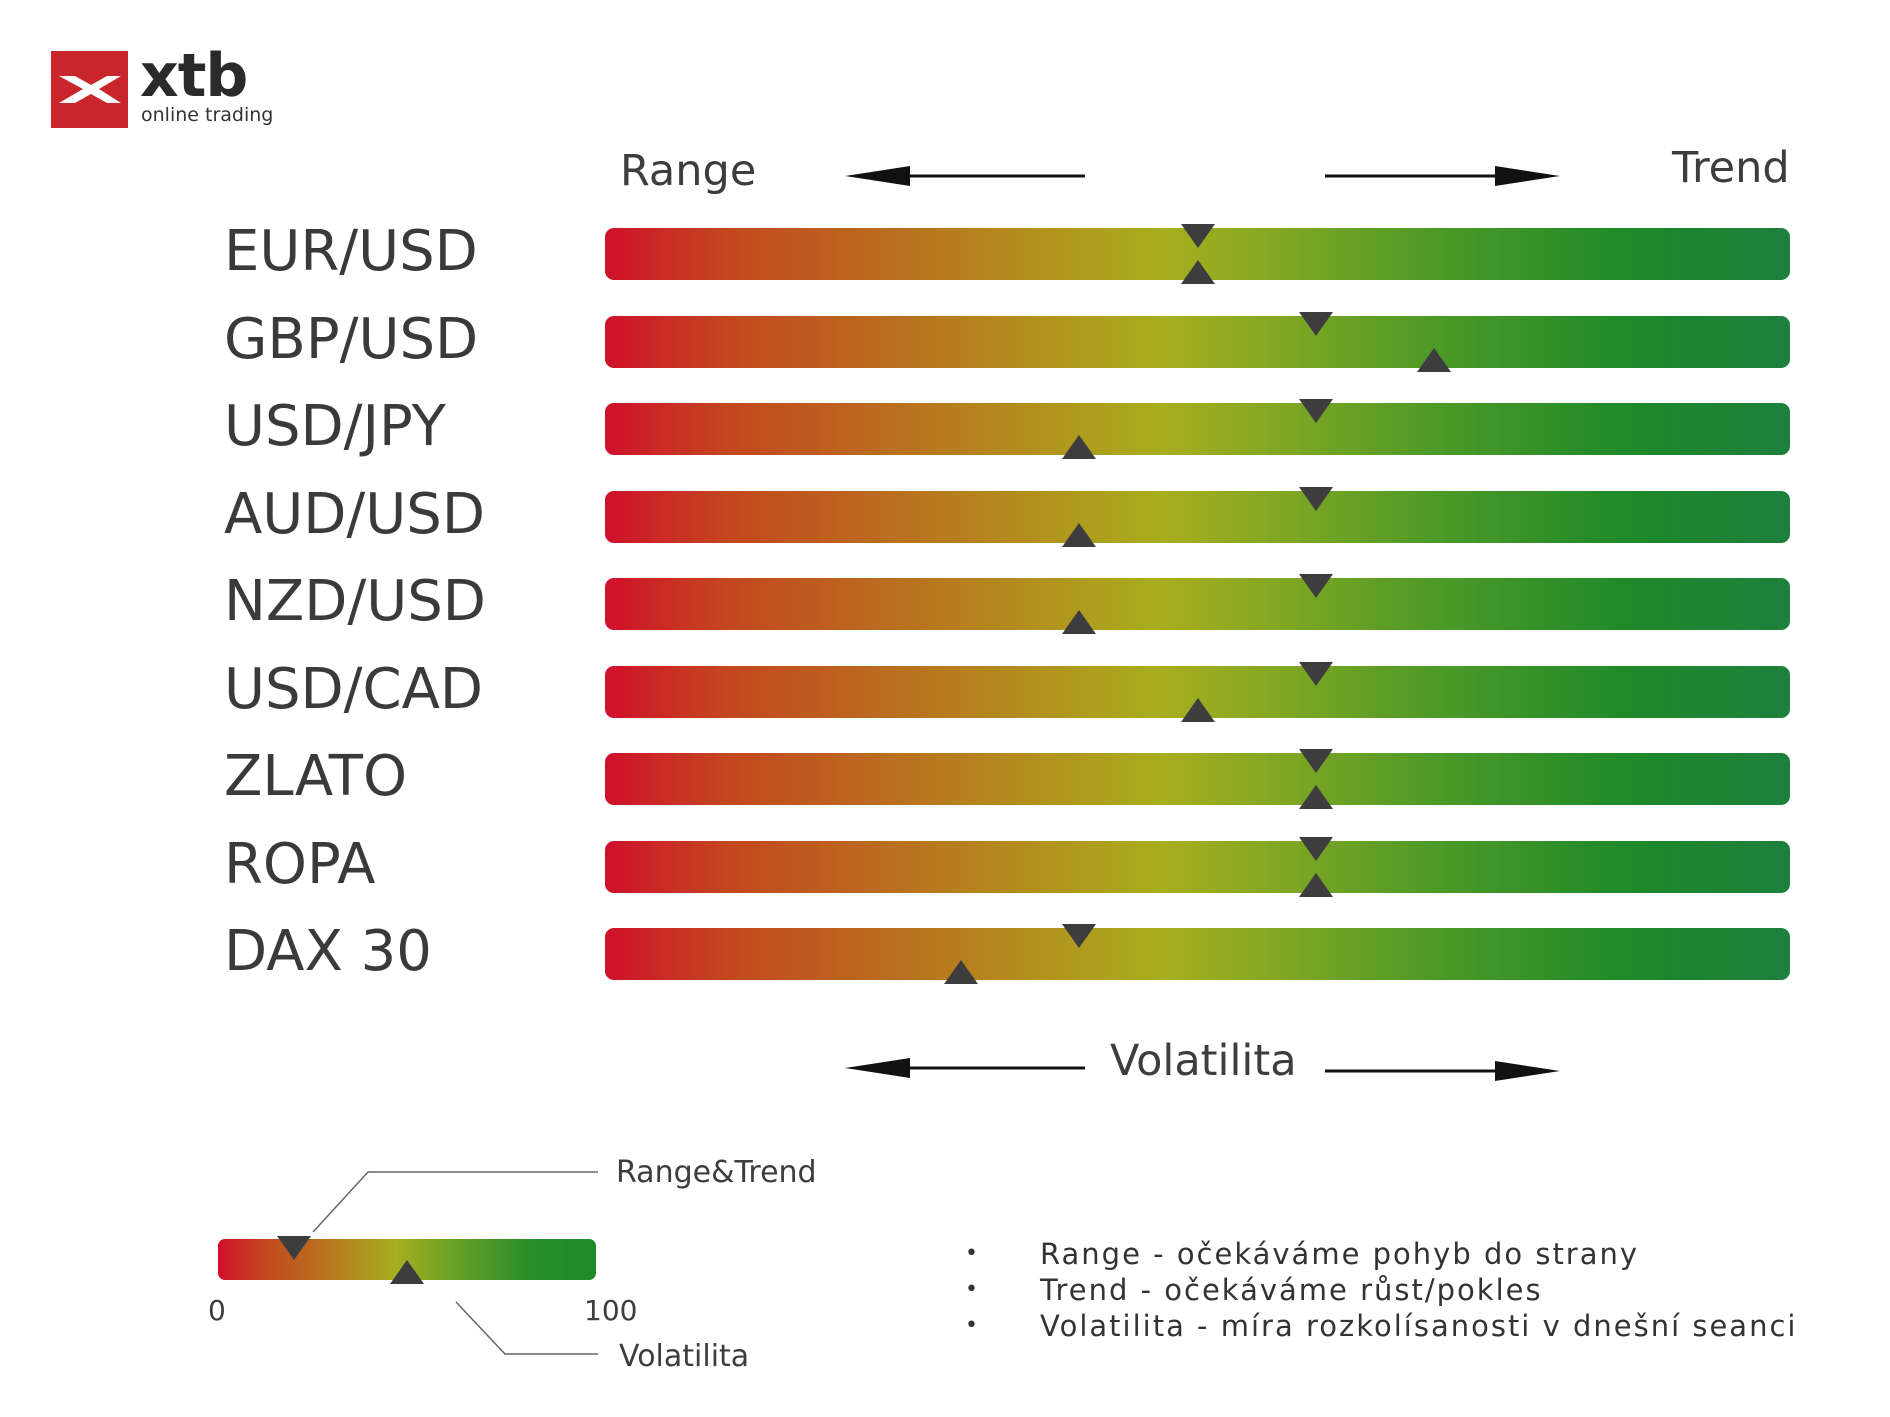 This screenshot has height=1417, width=1890. I want to click on legend-leader-volatility, so click(526, 1328).